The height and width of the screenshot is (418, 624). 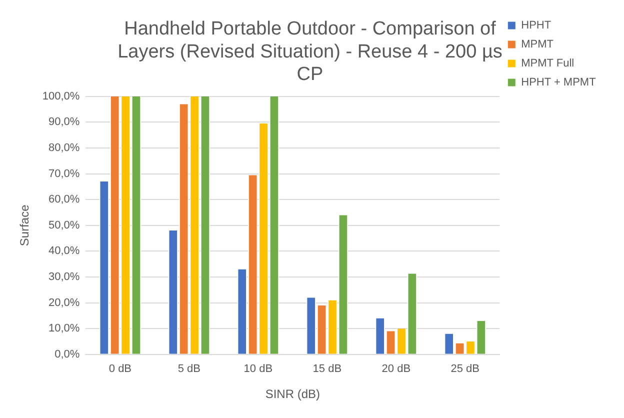 I want to click on x-axis-title: SINR (dB), so click(x=292, y=394).